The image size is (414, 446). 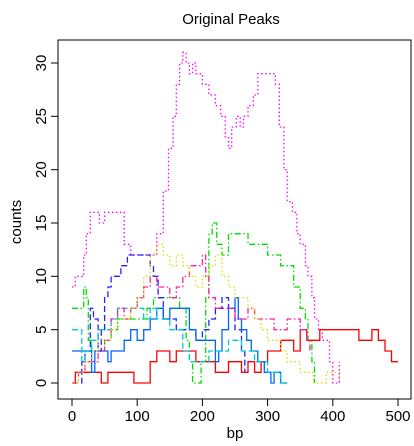 I want to click on x-axis-label: bp, so click(x=235, y=433).